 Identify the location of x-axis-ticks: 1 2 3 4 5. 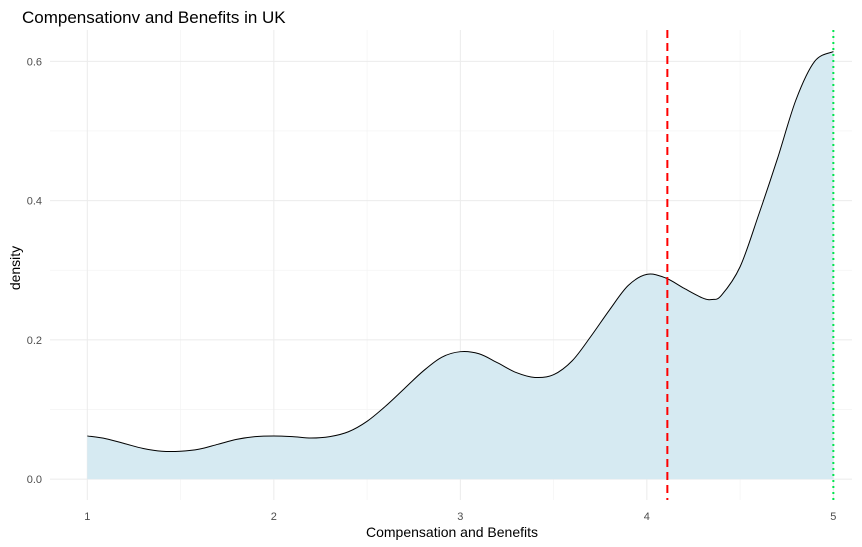
(460, 517).